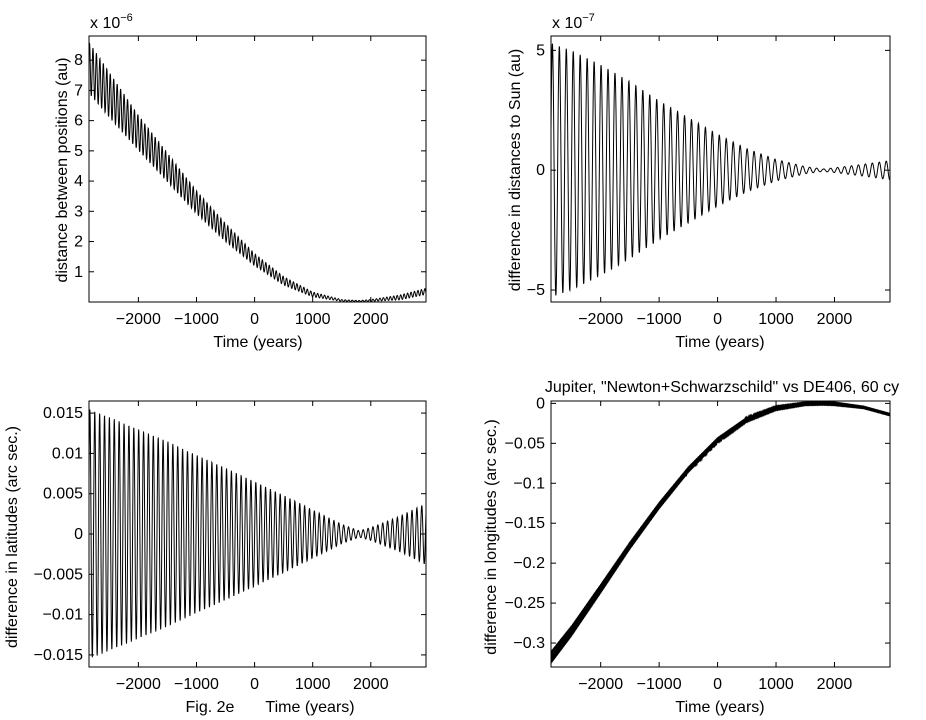 The width and height of the screenshot is (926, 720). I want to click on panel-d-ytick-label: 0, so click(540, 403).